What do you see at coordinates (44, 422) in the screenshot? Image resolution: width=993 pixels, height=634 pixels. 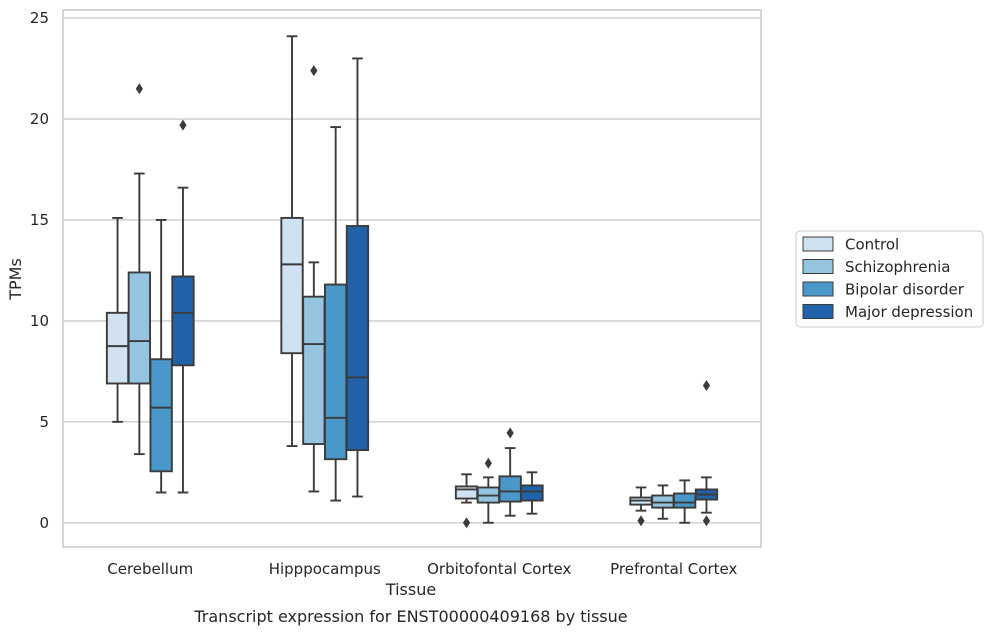 I see `y-tick-label: 5` at bounding box center [44, 422].